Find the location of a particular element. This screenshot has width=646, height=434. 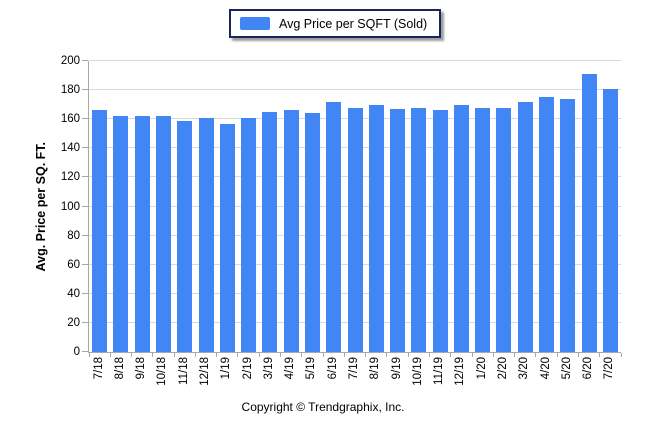

x-label-slot: 7/18 is located at coordinates (98, 368).